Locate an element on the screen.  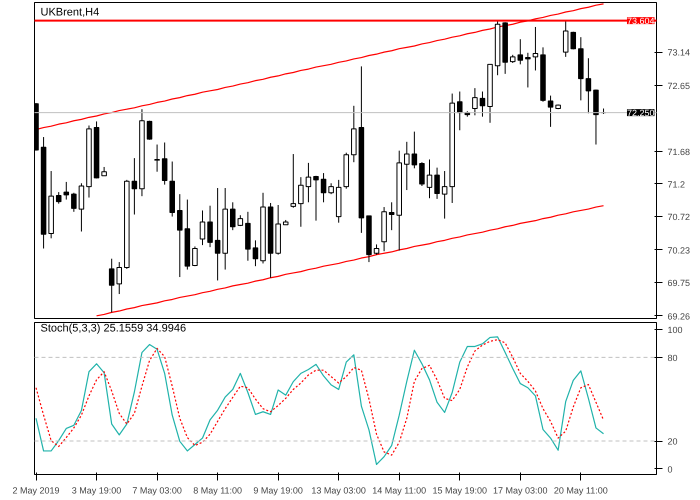
x-tick-label: 15 May 19:00 is located at coordinates (460, 491).